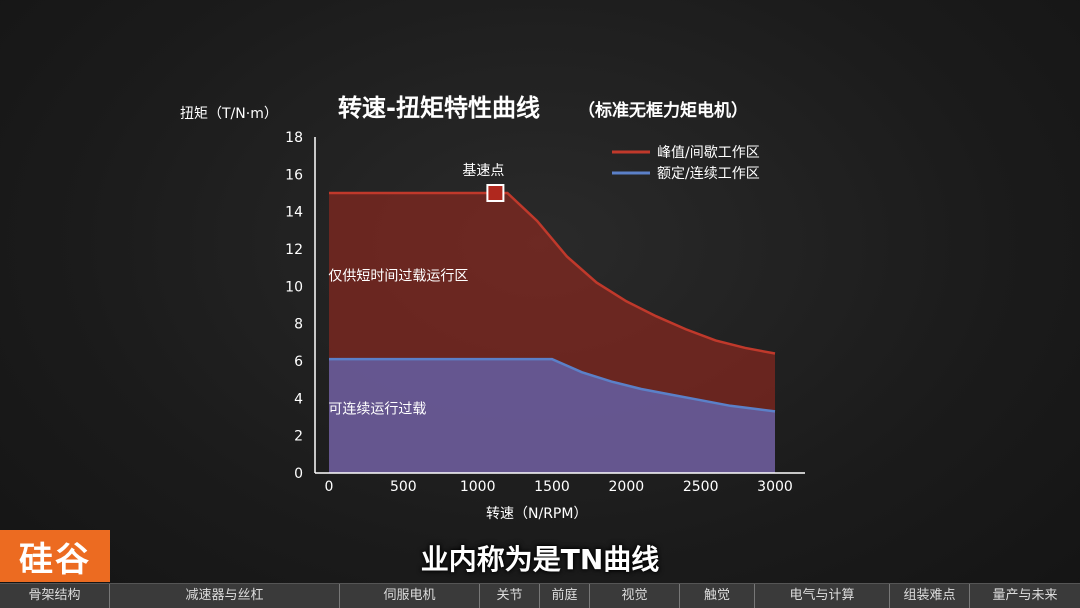  Describe the element at coordinates (294, 287) in the screenshot. I see `y-tick-label: 10` at that location.